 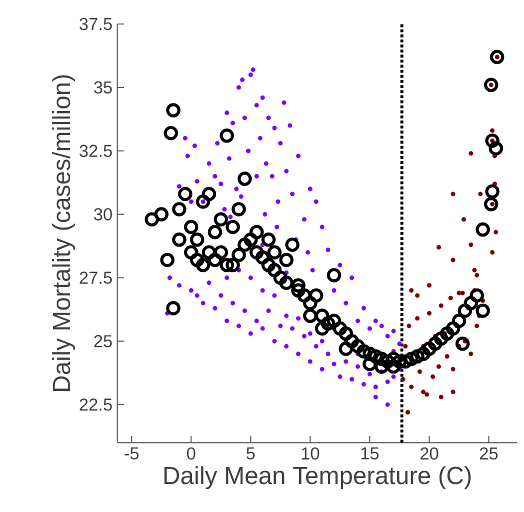 What do you see at coordinates (96, 151) in the screenshot?
I see `y-tick-label: 32.5` at bounding box center [96, 151].